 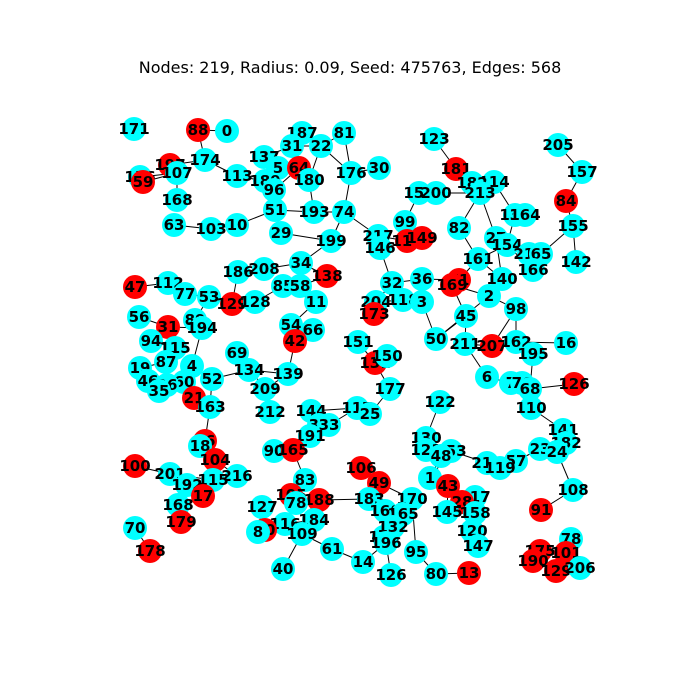 What do you see at coordinates (532, 561) in the screenshot?
I see `node-label: 190` at bounding box center [532, 561].